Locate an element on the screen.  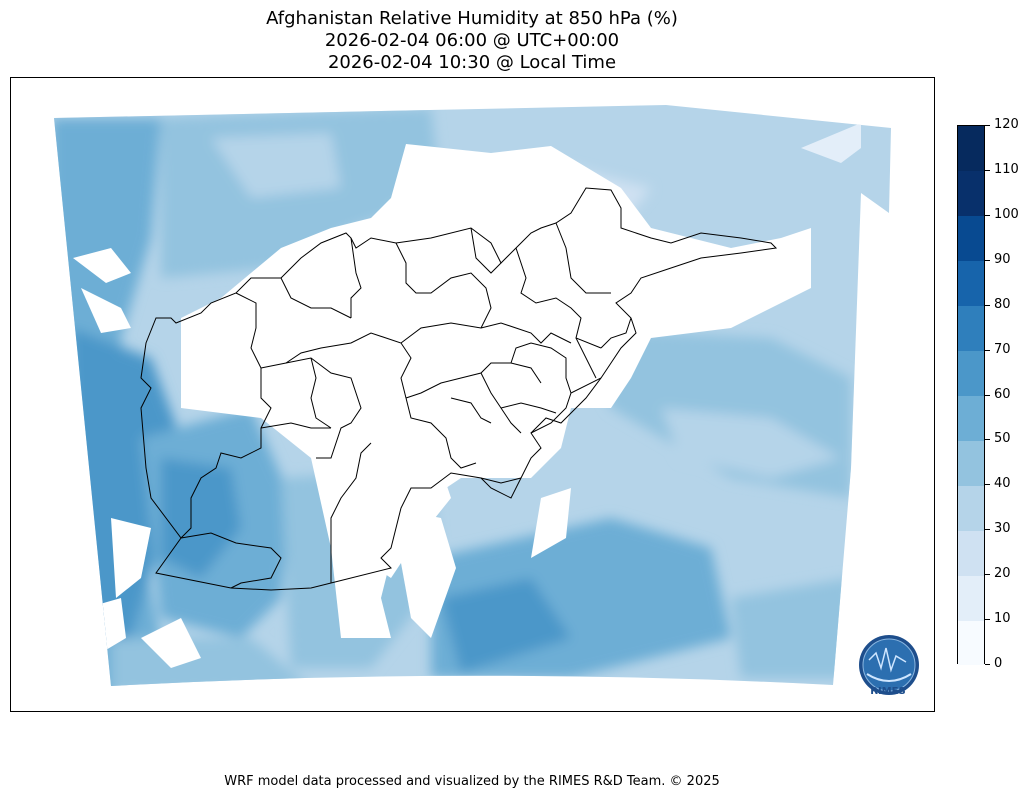
colorbar-tick-label: 80 is located at coordinates (1002, 304).